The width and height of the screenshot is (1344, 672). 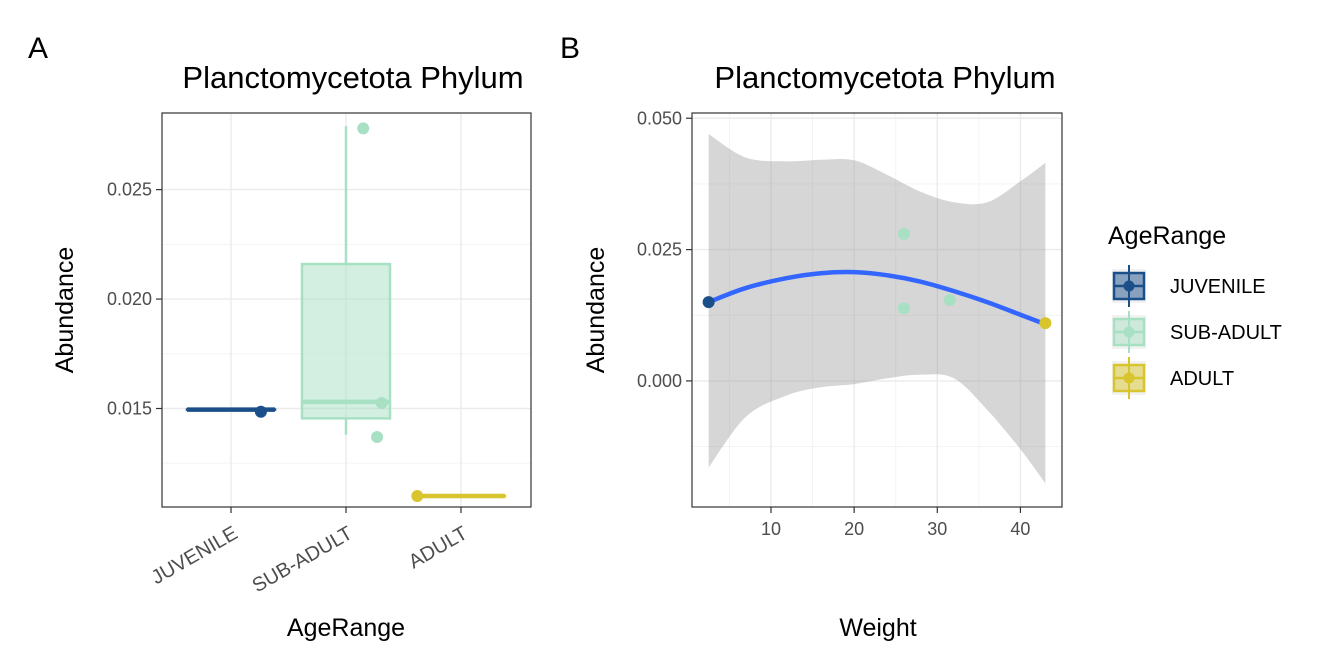 I want to click on panel-b-x-axis-title: Weight, so click(x=877, y=628).